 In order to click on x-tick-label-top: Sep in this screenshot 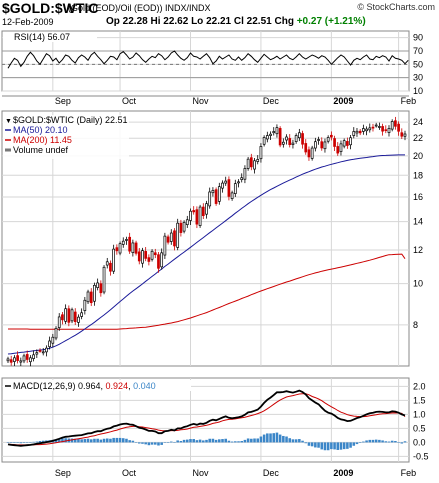, I will do `click(63, 101)`.